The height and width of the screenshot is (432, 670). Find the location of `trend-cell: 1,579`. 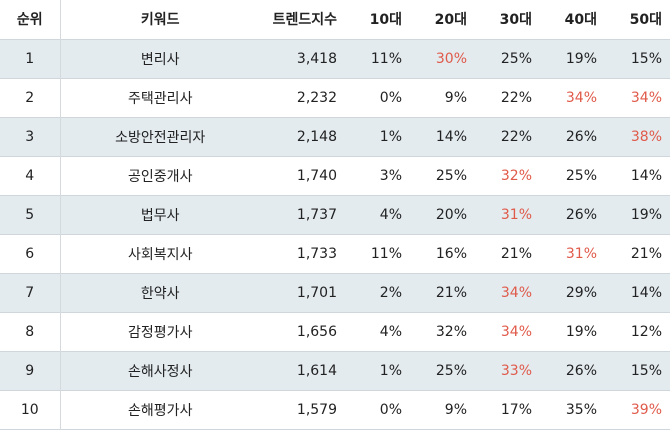

trend-cell: 1,579 is located at coordinates (316, 409).